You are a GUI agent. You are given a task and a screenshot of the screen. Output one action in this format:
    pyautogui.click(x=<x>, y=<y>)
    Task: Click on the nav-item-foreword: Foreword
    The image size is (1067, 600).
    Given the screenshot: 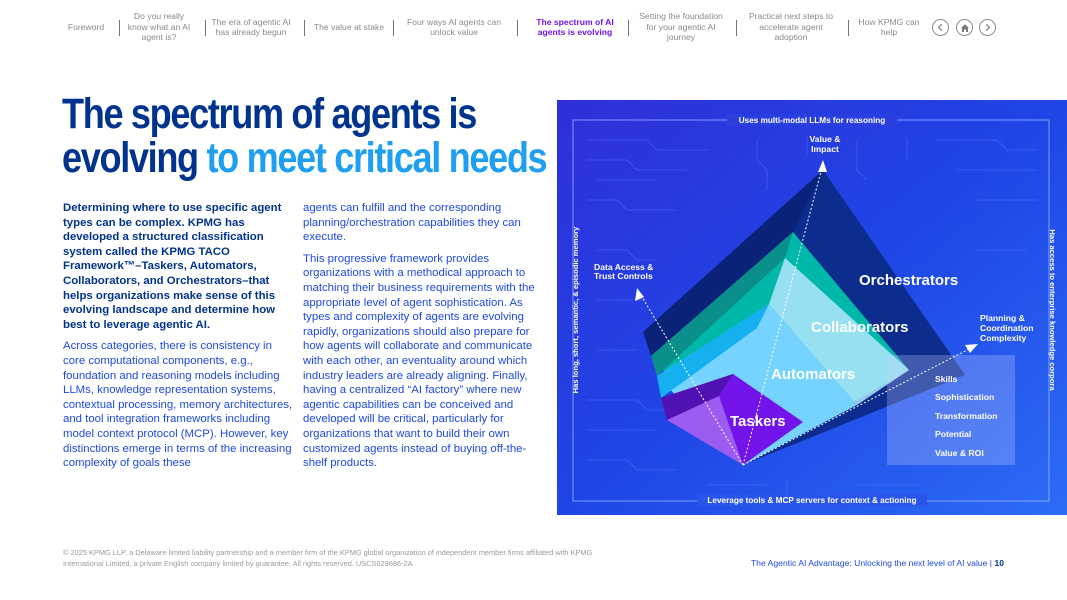 What is the action you would take?
    pyautogui.click(x=86, y=26)
    